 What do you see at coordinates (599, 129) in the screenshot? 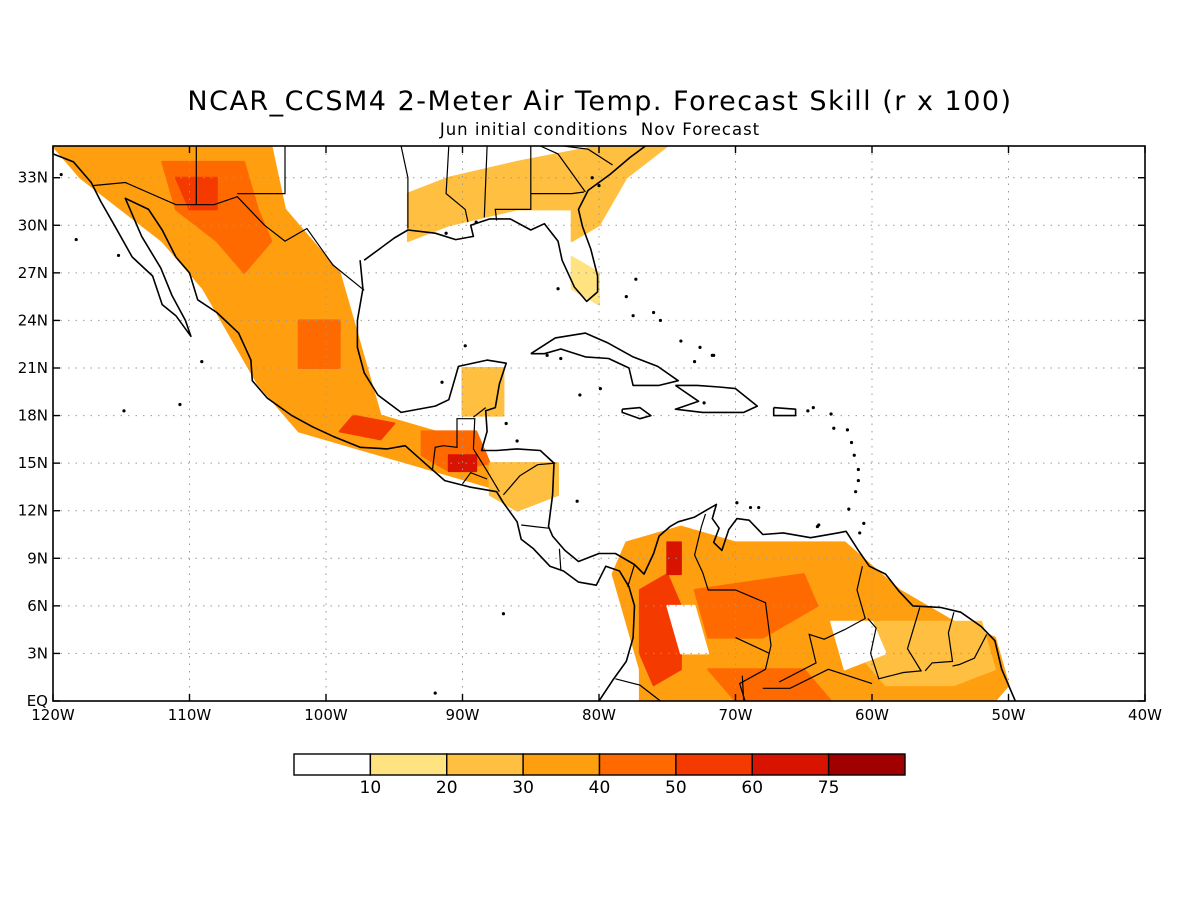
I see `figure-subtitle: Jun initial conditions Nov Forecast` at bounding box center [599, 129].